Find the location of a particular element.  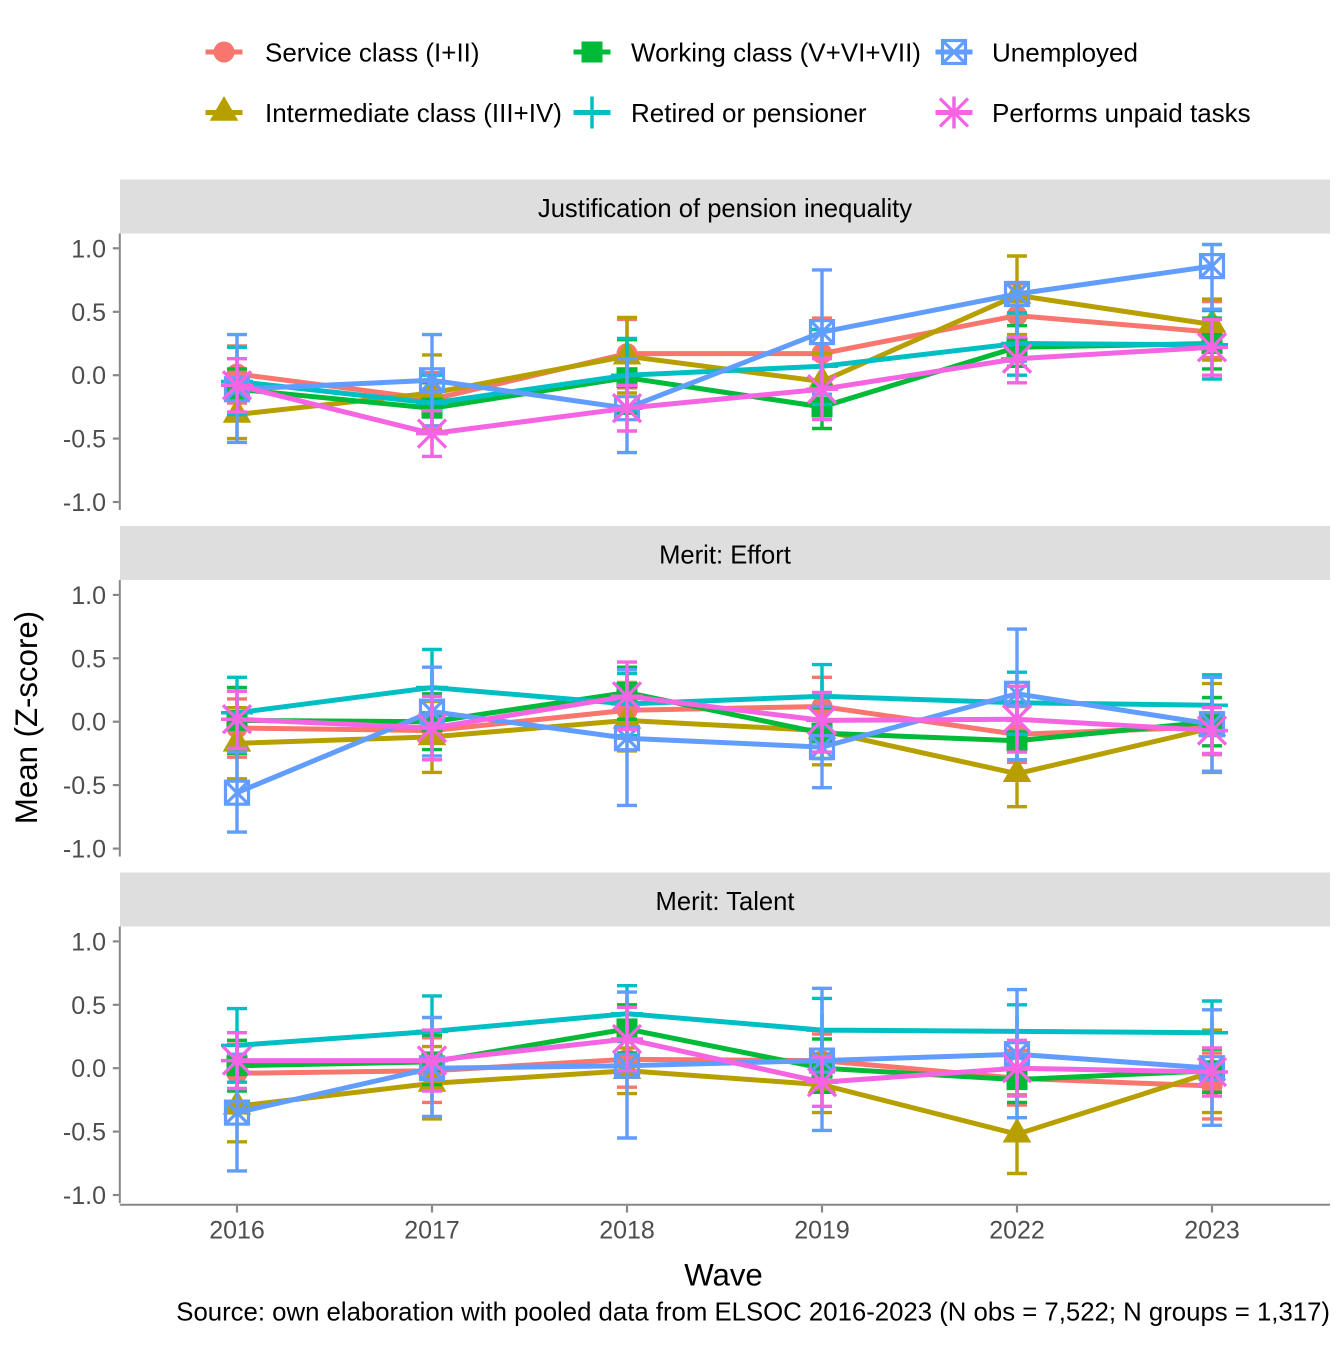

svg-text:Justification of pension inequ: Justification of pension inequality is located at coordinates (725, 209).